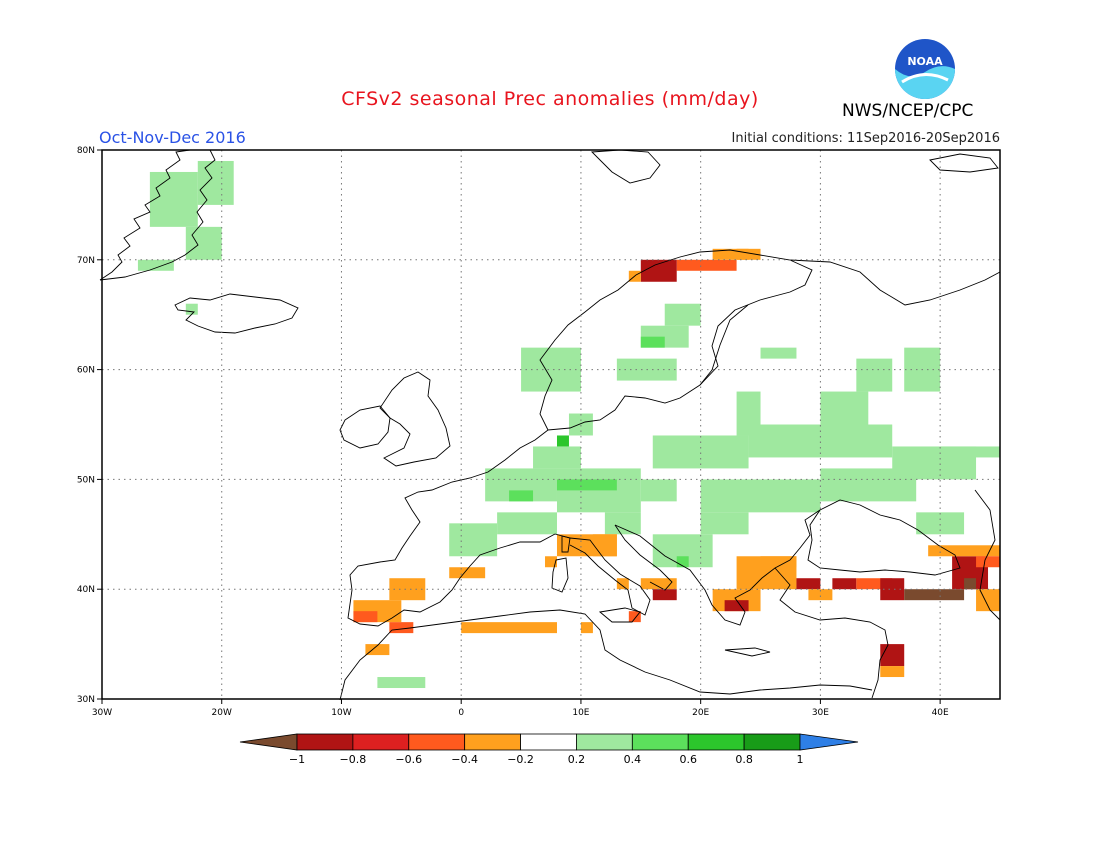 This screenshot has height=850, width=1100. I want to click on legend-label: −0.8, so click(353, 759).